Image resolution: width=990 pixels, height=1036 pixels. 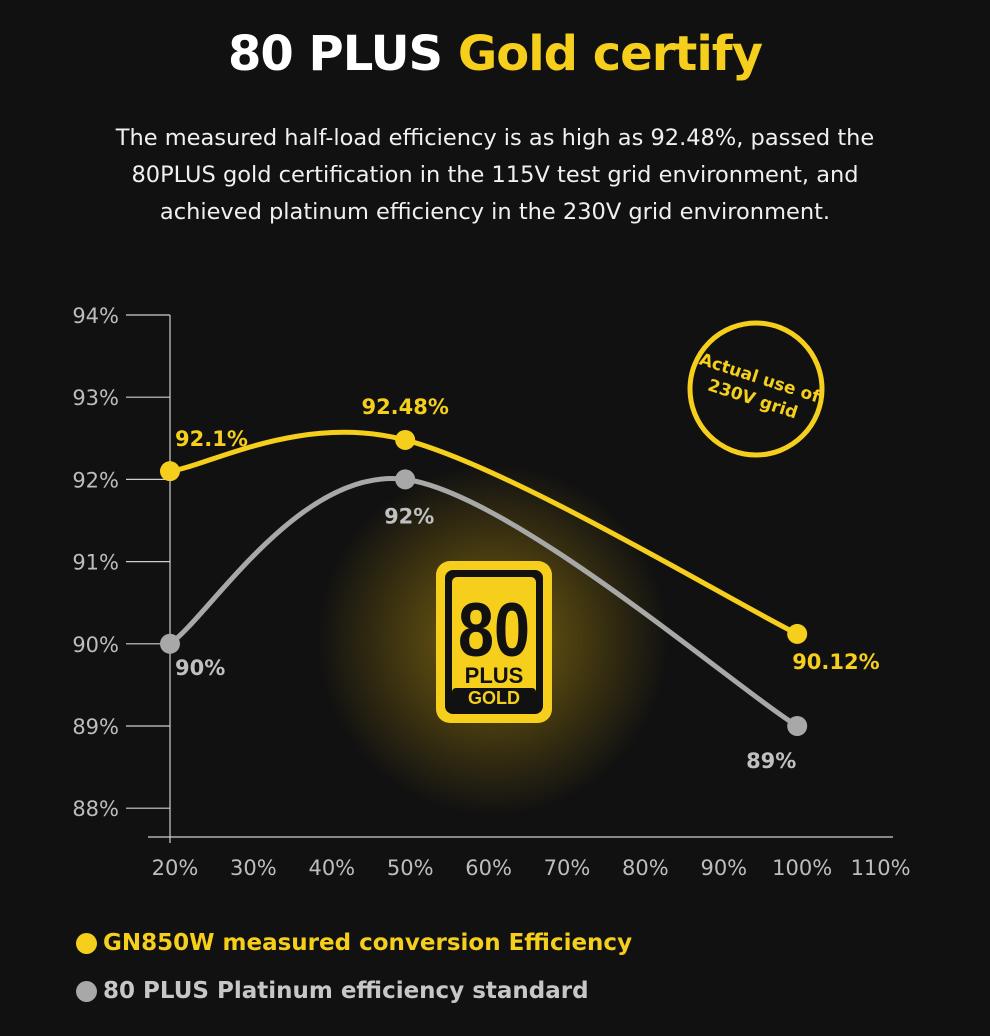 I want to click on logo-gold: GOLD, so click(x=494, y=698).